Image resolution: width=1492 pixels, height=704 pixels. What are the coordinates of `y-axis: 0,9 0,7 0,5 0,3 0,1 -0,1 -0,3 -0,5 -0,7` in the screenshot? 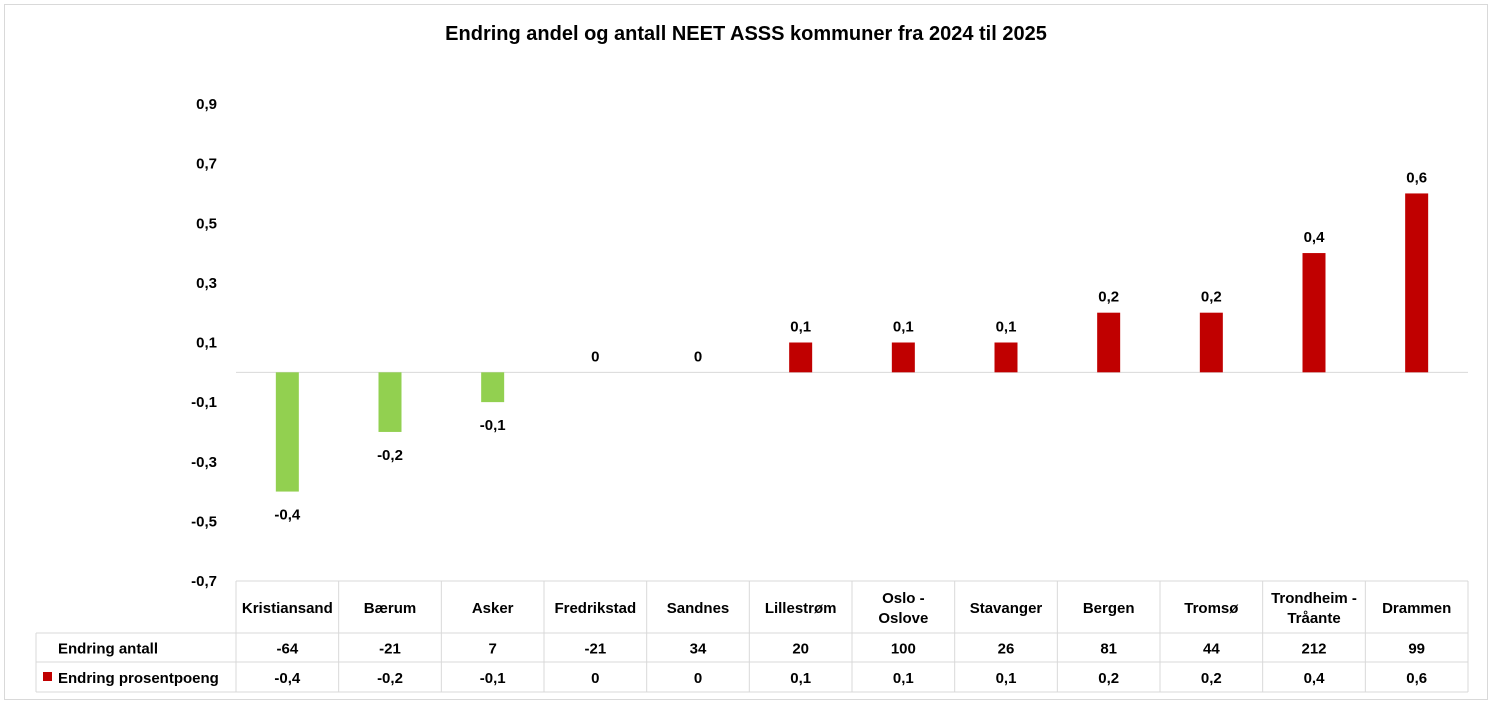 It's located at (204, 343).